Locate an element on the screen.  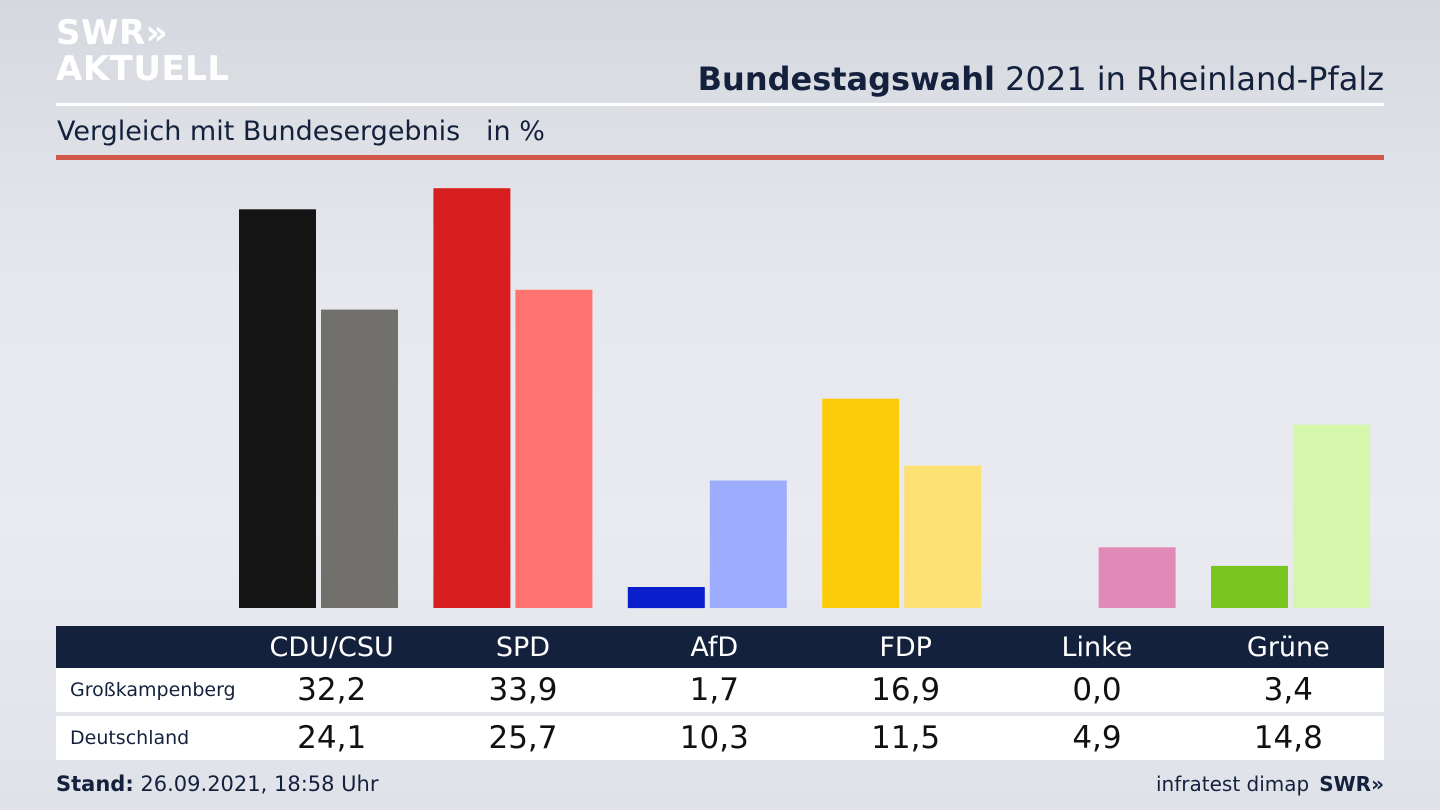
table-cell: 10,3 is located at coordinates (714, 736).